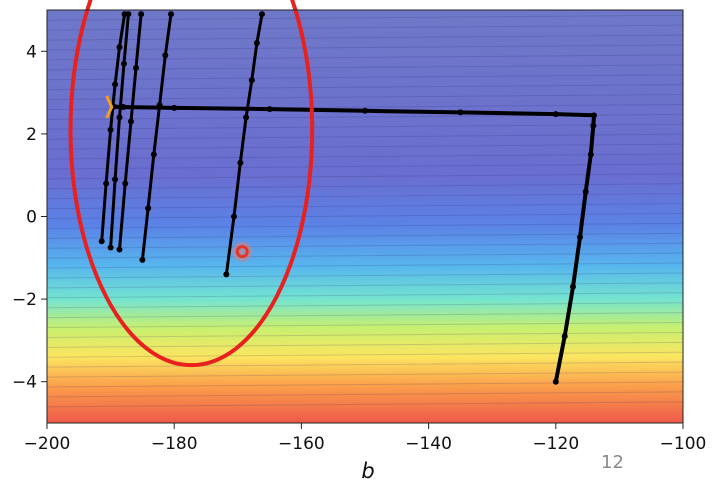 Image resolution: width=718 pixels, height=486 pixels. I want to click on y-tick-label: 2, so click(31, 135).